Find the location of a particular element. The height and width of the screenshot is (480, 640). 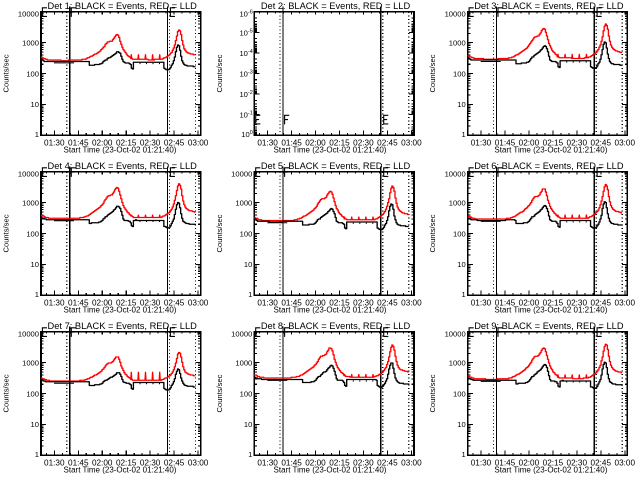

svg-text:Det 2: BLACK = Events, RED = L: Det 2: BLACK = Events, RED = LLD is located at coordinates (336, 6).